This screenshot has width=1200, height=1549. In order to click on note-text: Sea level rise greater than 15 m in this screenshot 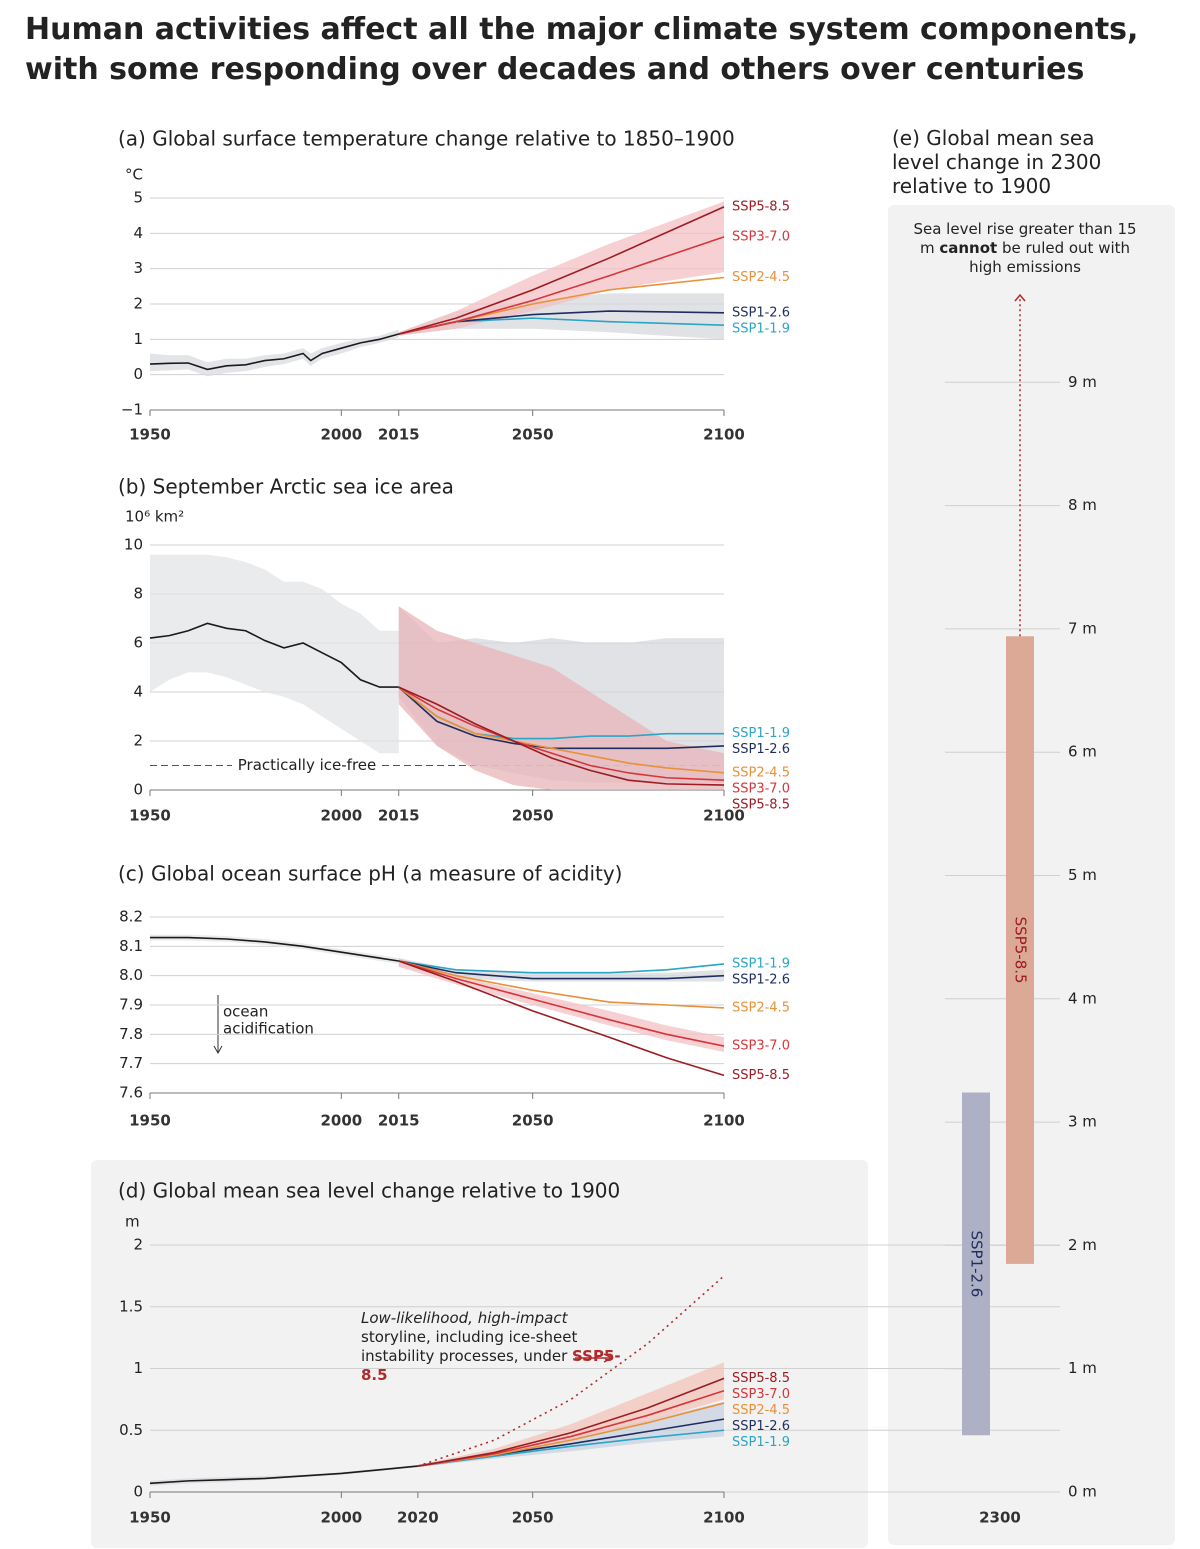, I will do `click(1025, 238)`.